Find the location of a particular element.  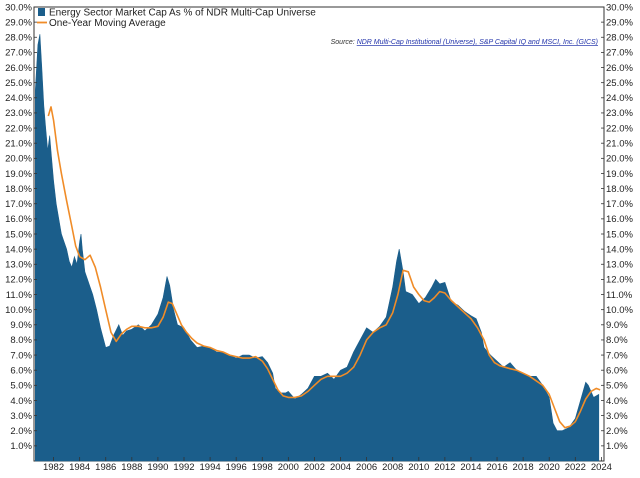

x-tick-label: 1994 is located at coordinates (210, 467).